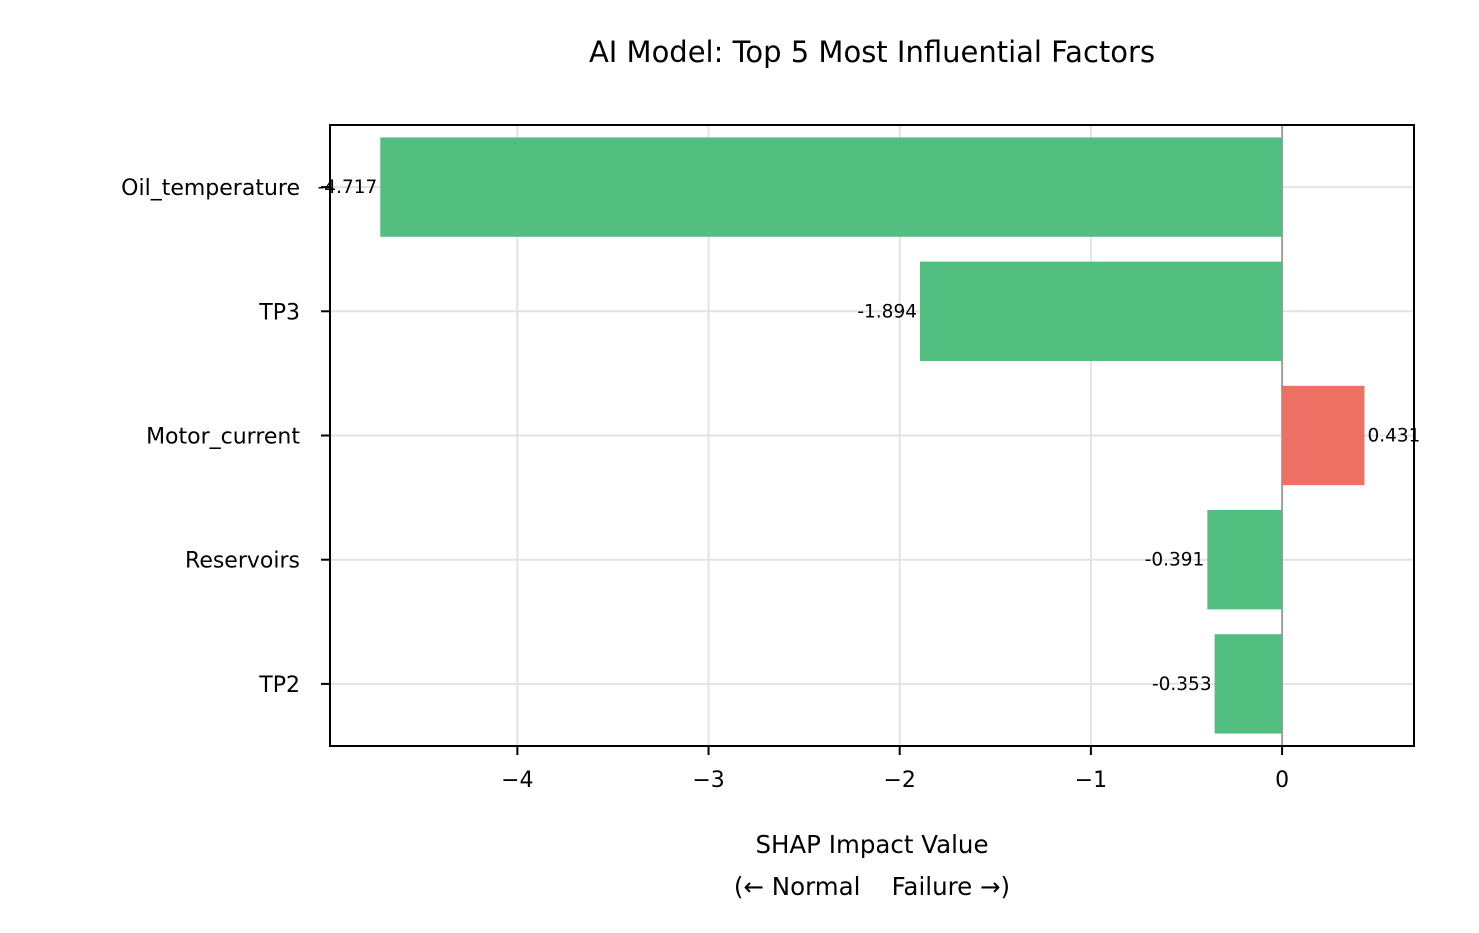 This screenshot has height=933, width=1479. What do you see at coordinates (1245, 560) in the screenshot?
I see `bar-reservoirs` at bounding box center [1245, 560].